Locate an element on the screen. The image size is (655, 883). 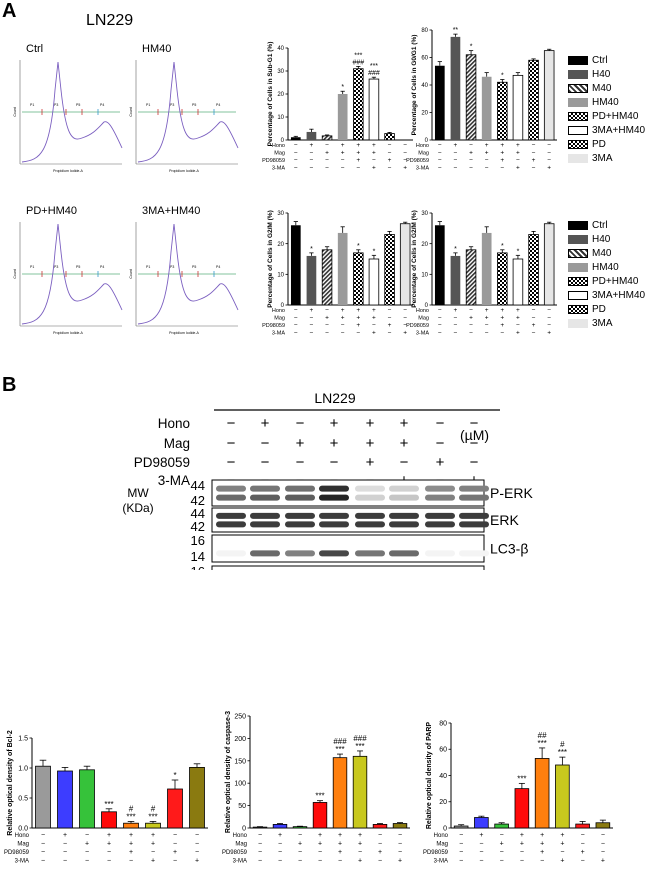
legend-swatch is located at coordinates (578, 144).